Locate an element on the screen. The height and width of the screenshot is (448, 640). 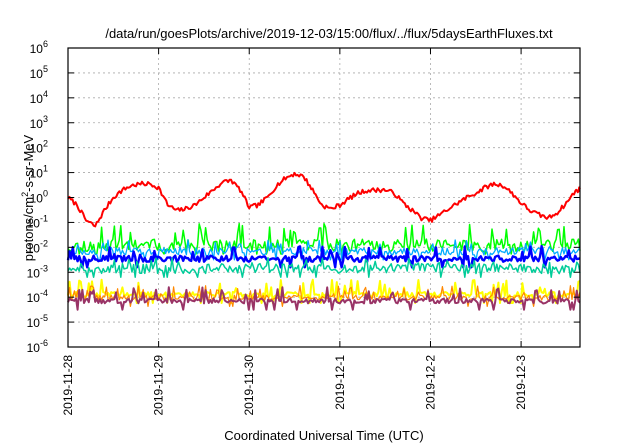
y-tick-exp: -4 is located at coordinates (44, 293).